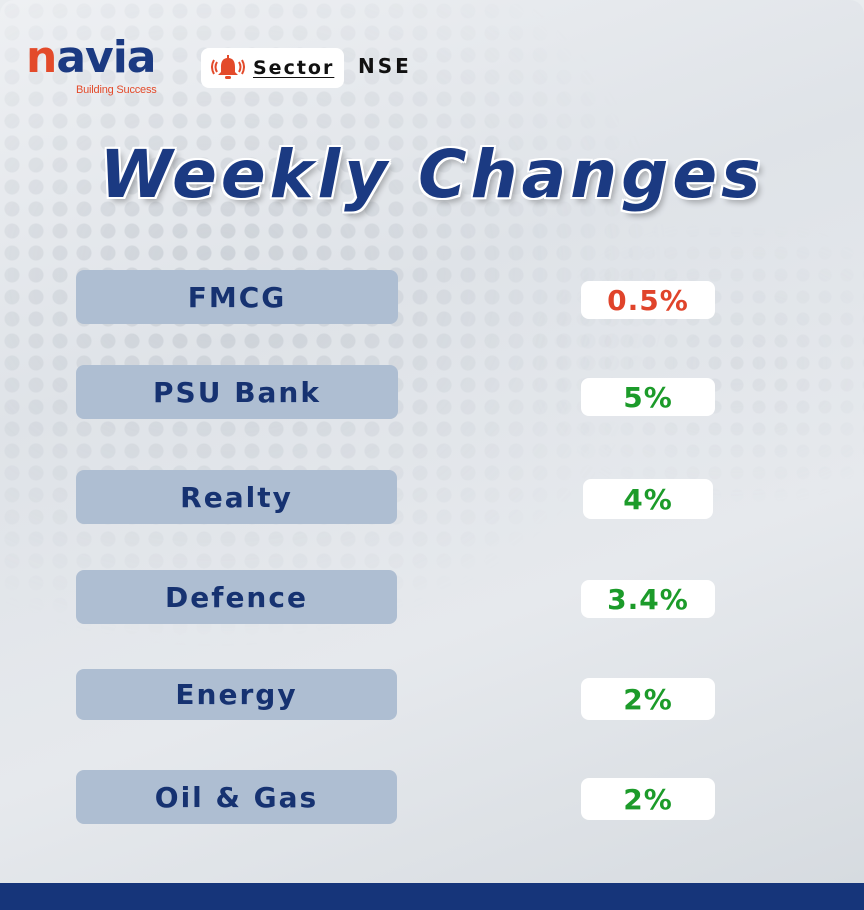 Image resolution: width=864 pixels, height=910 pixels. What do you see at coordinates (106, 57) in the screenshot?
I see `logo-letters-rest: avia` at bounding box center [106, 57].